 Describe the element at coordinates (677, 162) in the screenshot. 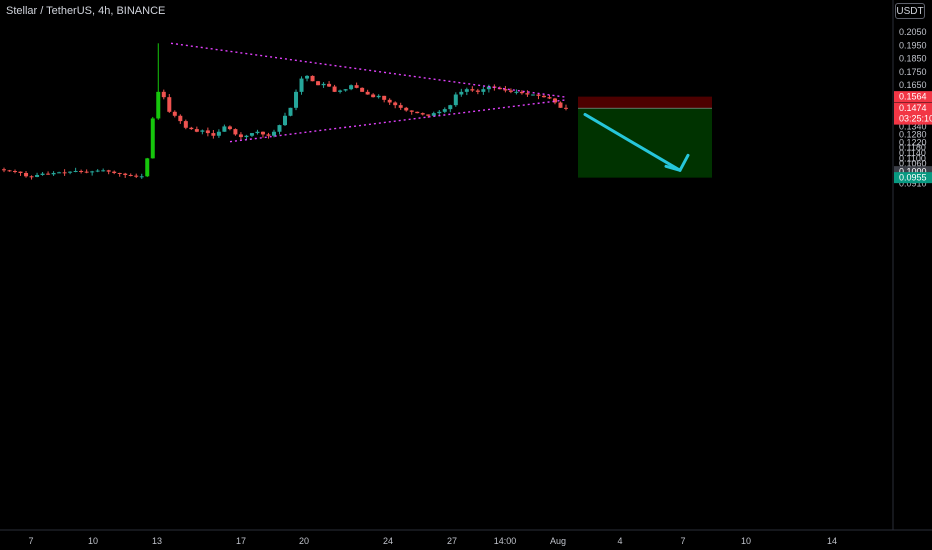

I see `bearish-arrow-head` at that location.